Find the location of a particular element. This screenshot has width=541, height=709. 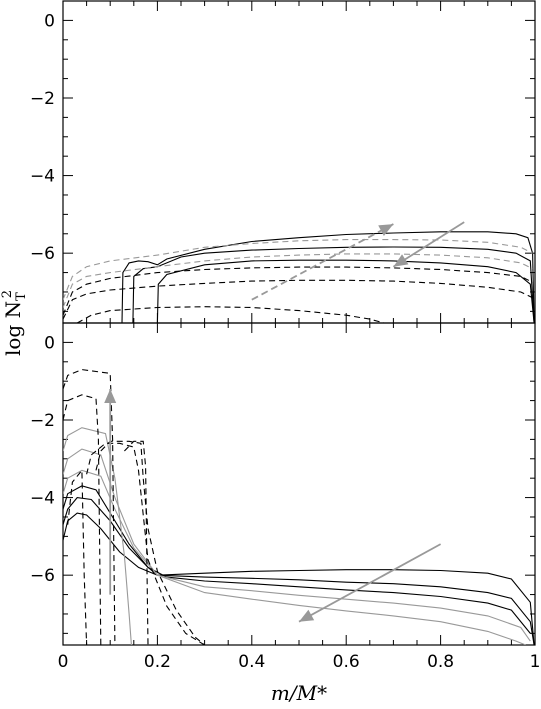

bottom-y-tick-label: −4 is located at coordinates (42, 499).